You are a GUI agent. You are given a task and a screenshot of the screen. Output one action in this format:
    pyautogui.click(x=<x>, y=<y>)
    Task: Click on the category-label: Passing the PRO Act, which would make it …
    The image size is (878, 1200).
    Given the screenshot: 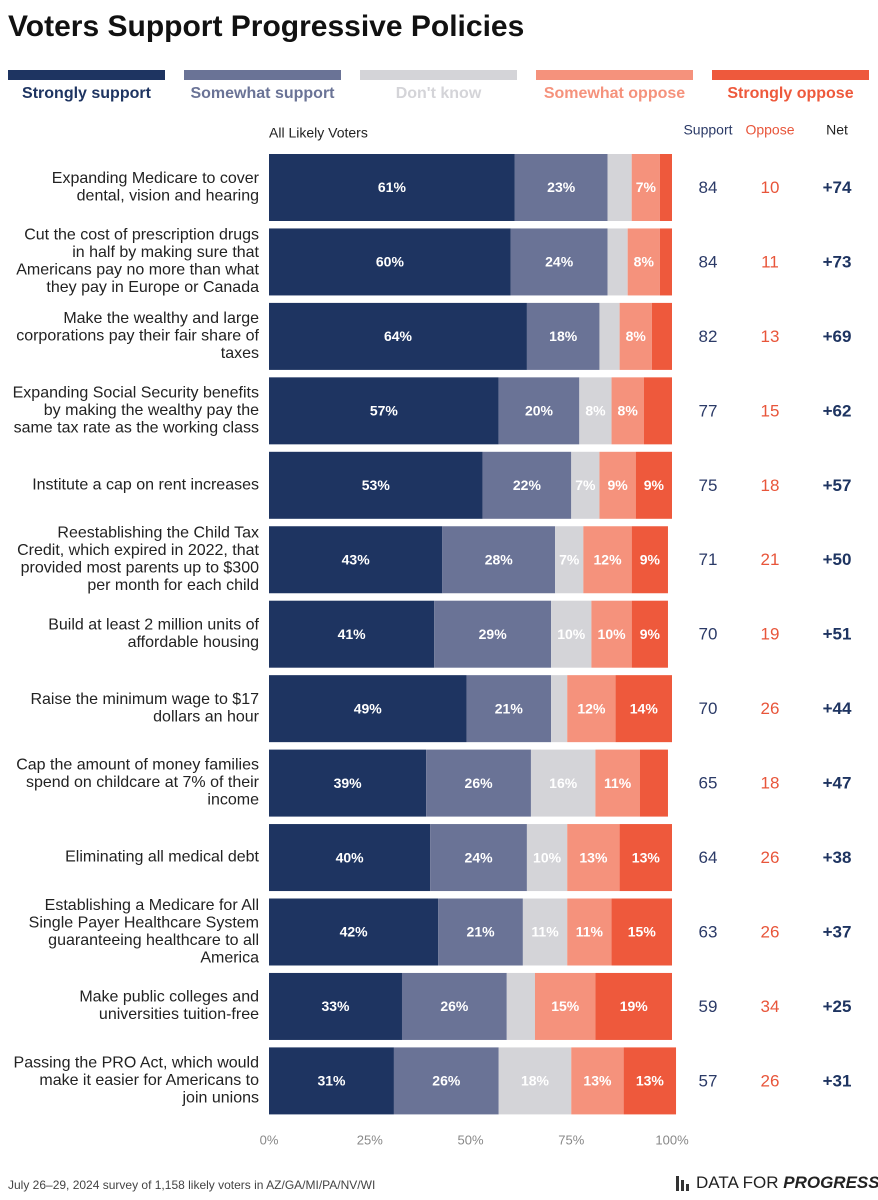 What is the action you would take?
    pyautogui.click(x=137, y=1081)
    